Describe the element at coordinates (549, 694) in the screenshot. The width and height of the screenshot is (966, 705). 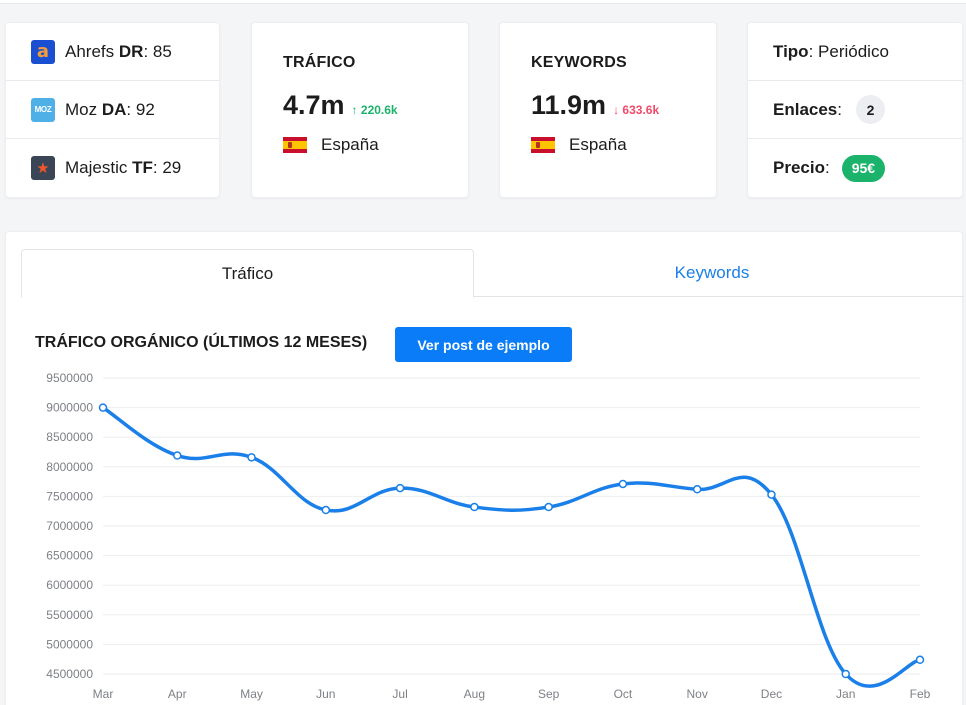
I see `x-tick-label: Sep` at that location.